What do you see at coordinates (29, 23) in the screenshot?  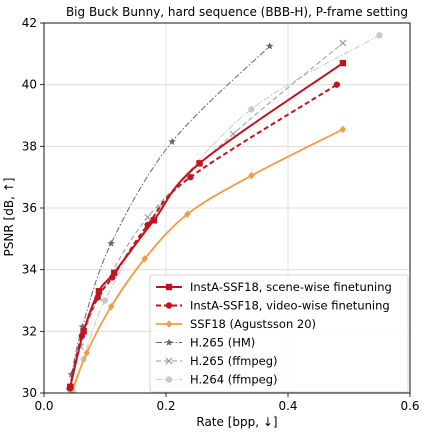 I see `y-tick-label: 42` at bounding box center [29, 23].